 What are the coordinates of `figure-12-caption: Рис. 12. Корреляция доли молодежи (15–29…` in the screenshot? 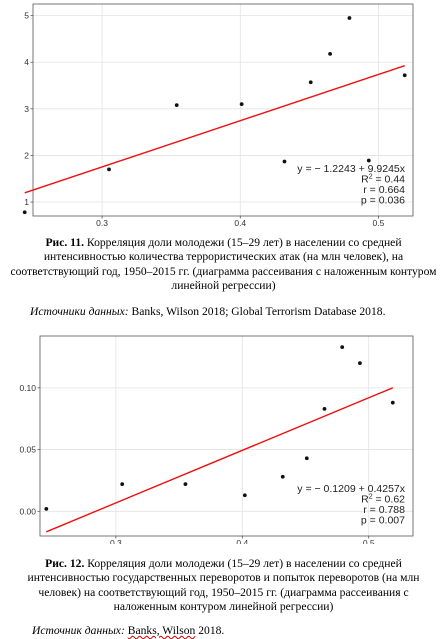 It's located at (223, 586).